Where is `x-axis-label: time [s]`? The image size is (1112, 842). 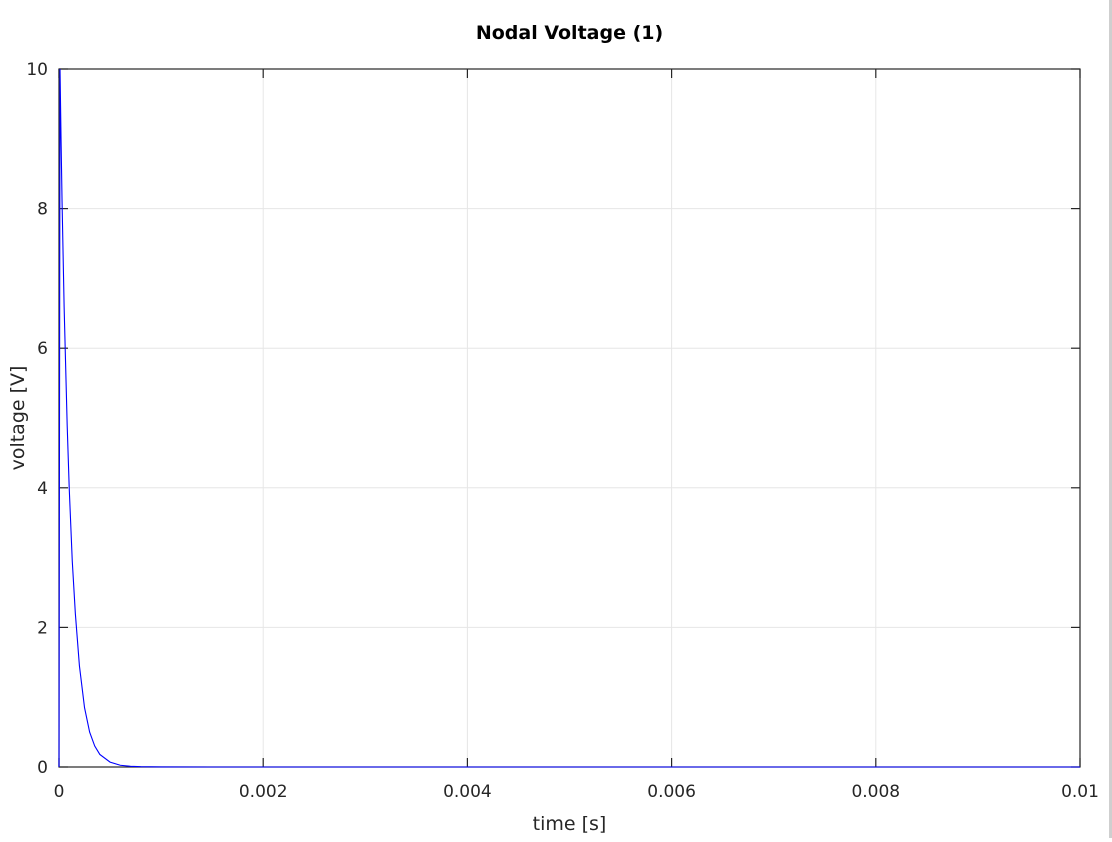
x-axis-label: time [s] is located at coordinates (570, 824).